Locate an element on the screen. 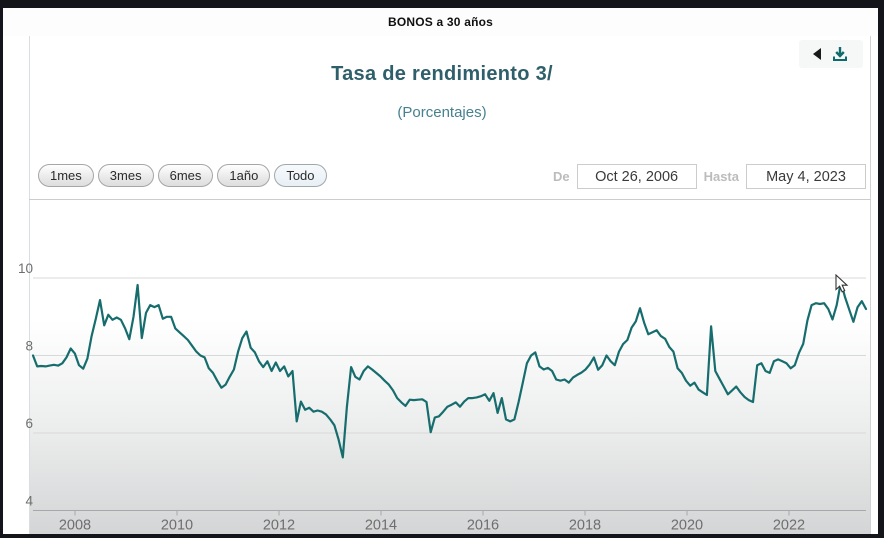 The image size is (884, 538). chart-subtitle: (Porcentajes) is located at coordinates (442, 112).